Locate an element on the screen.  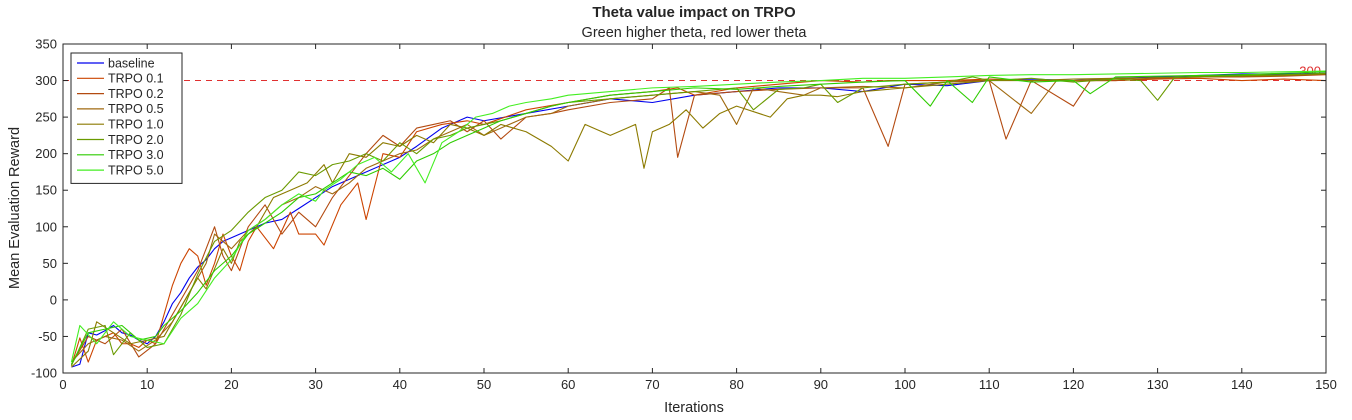
x-tick-label: 150 is located at coordinates (1326, 384).